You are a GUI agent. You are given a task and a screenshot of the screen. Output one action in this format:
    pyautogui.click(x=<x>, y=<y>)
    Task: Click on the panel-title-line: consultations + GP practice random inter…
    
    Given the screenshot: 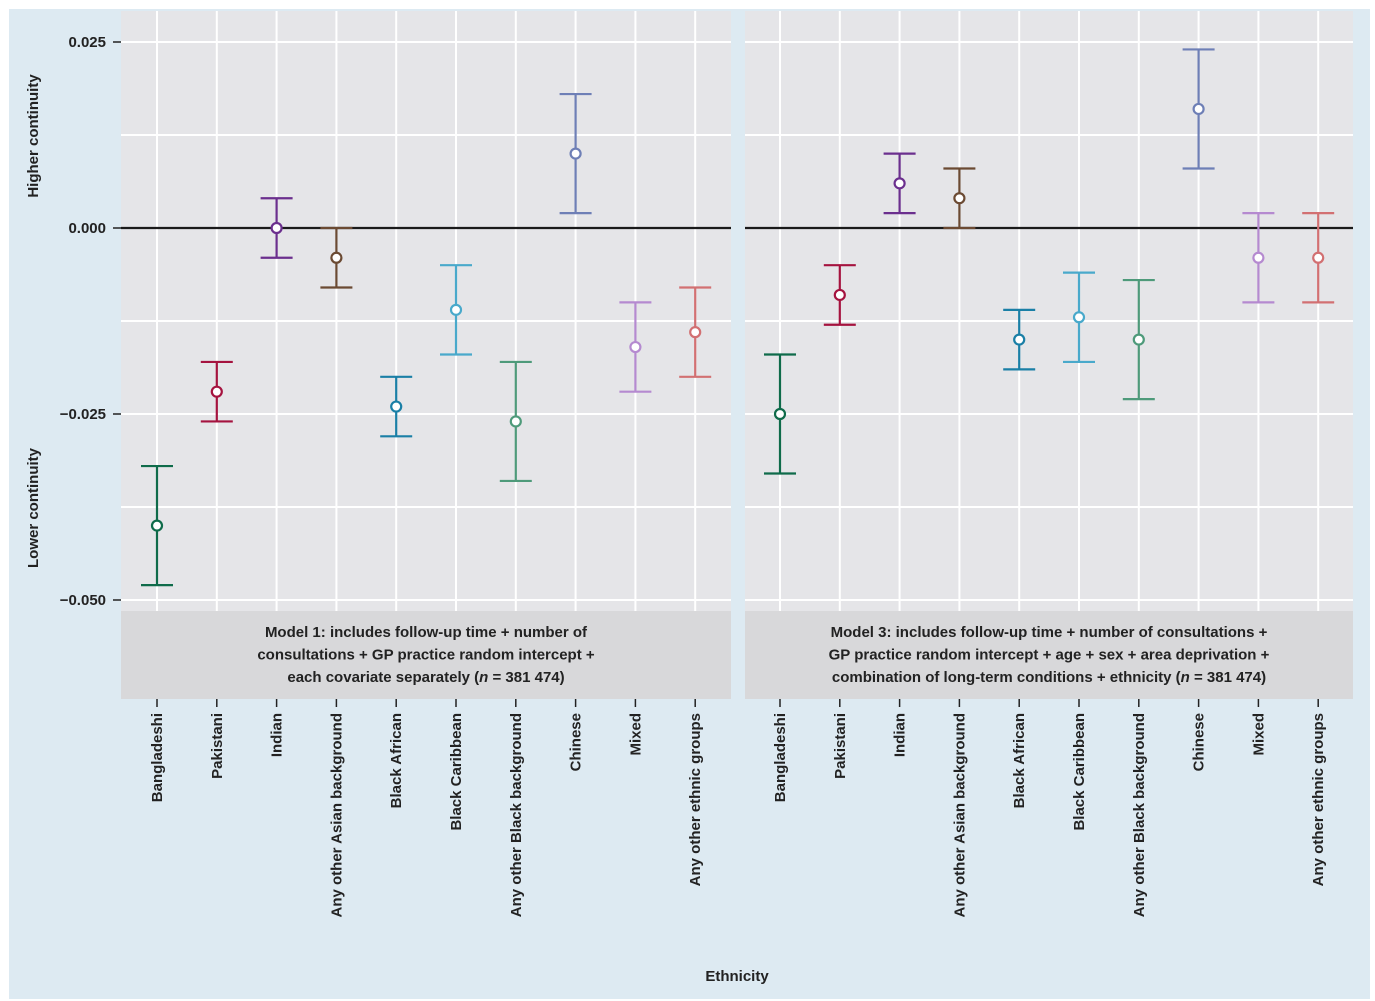 What is the action you would take?
    pyautogui.click(x=426, y=655)
    